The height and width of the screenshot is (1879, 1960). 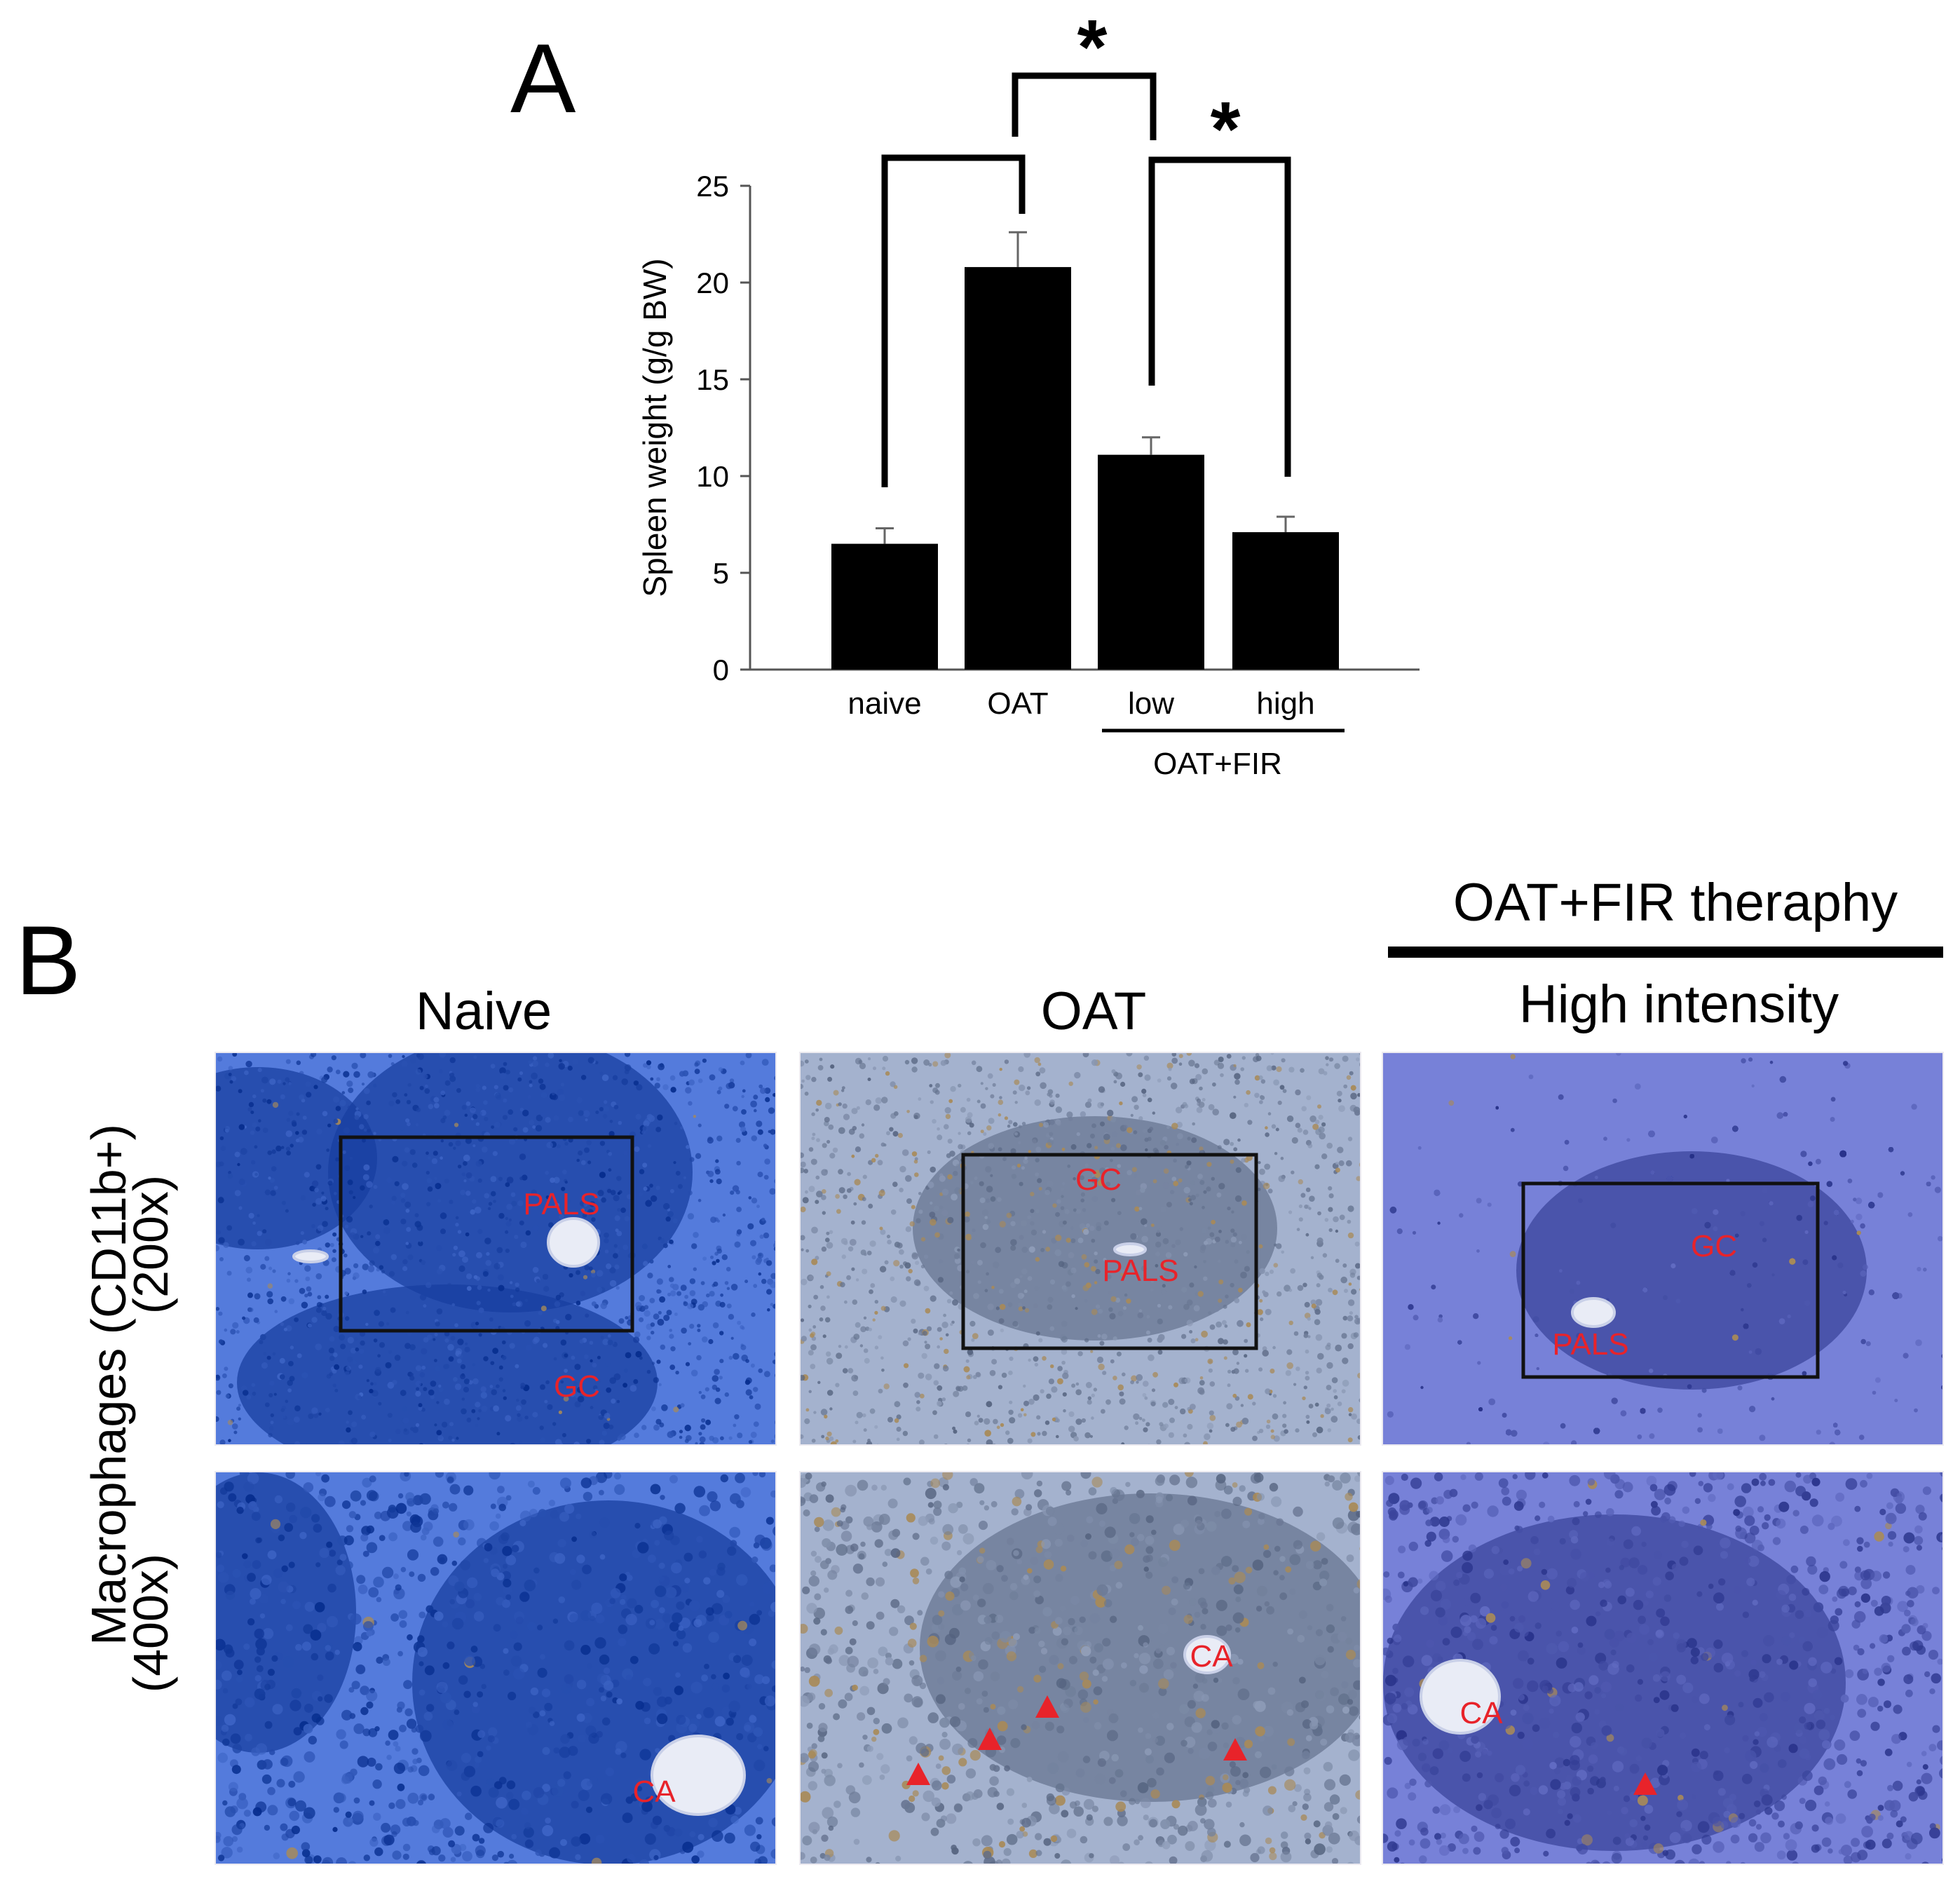 I want to click on significance-star-oat-low: *, so click(x=1092, y=47).